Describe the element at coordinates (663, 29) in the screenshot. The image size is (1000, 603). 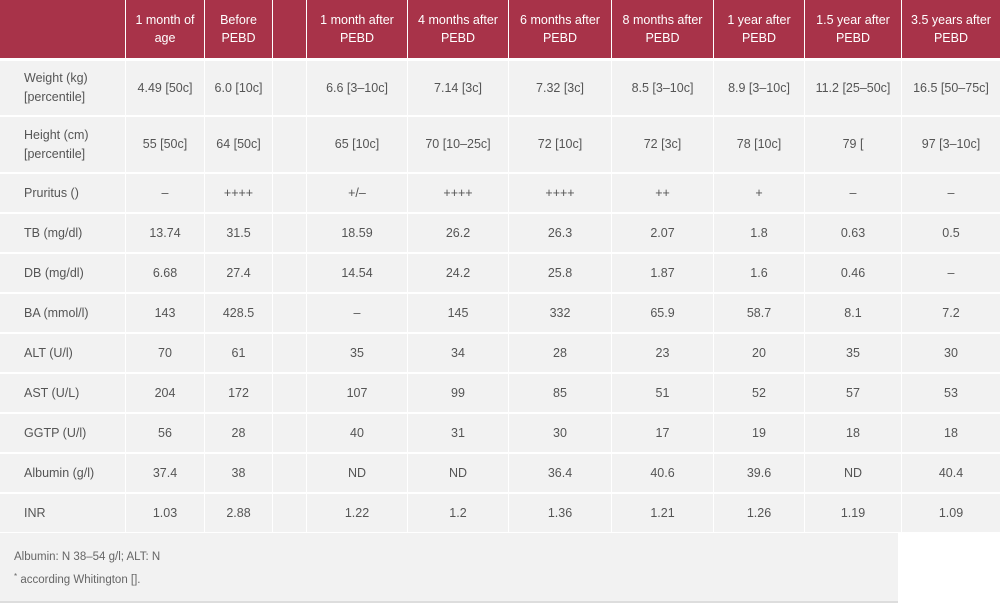
I see `column-header: 8 months after PEBD` at that location.